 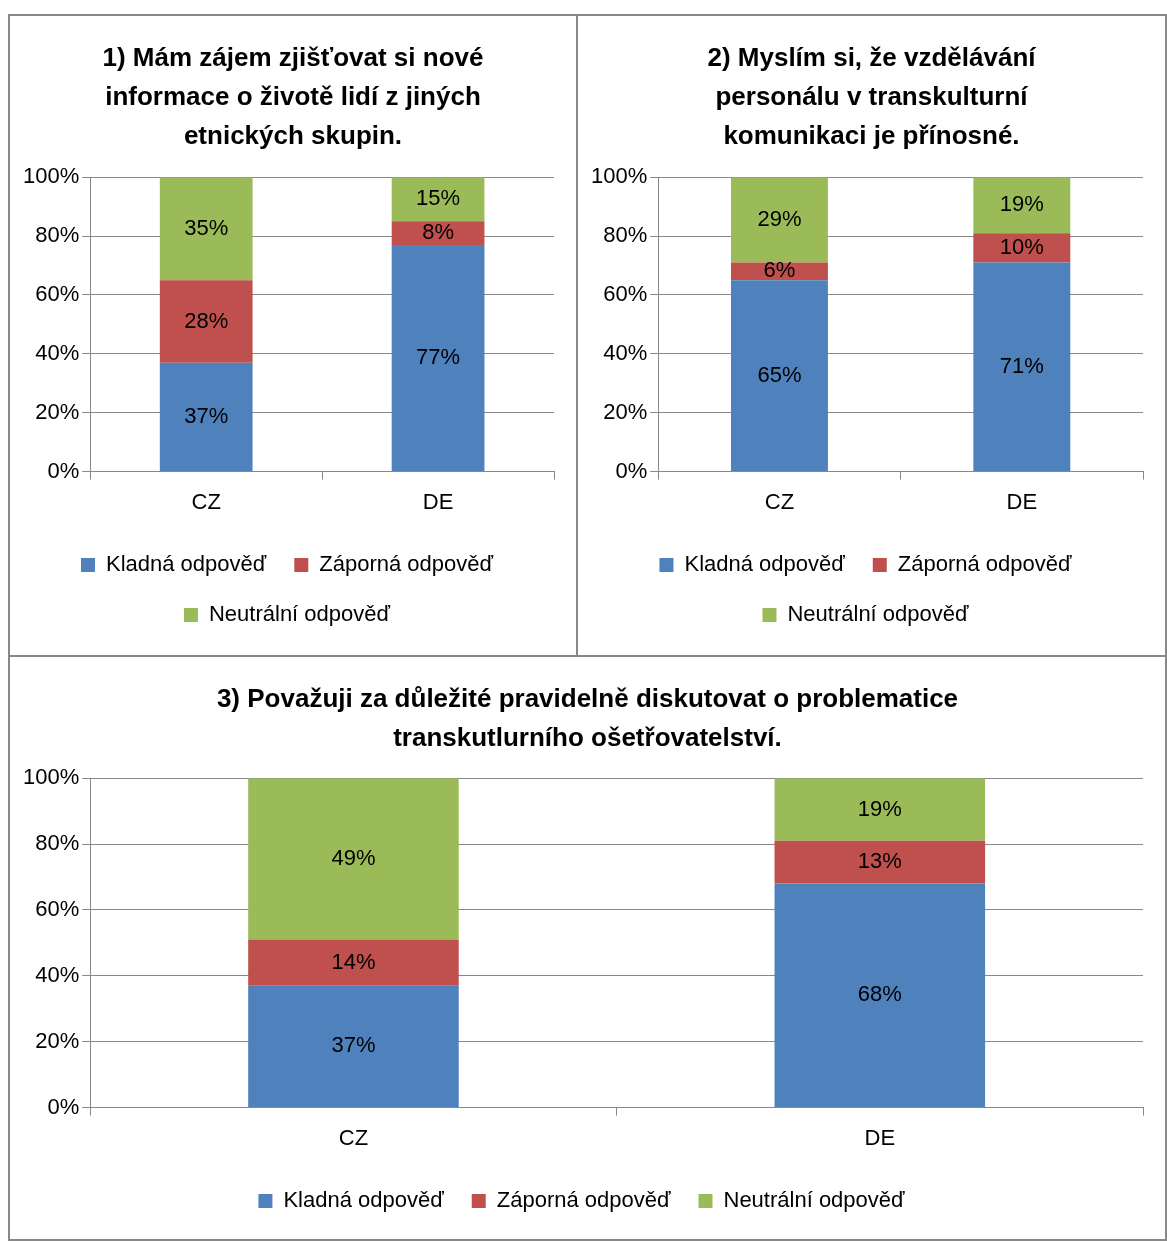 I want to click on chart-title: 1) Mám zájem zjišťovat si nové informace o životě lidí z jiných etnických skupin., so click(x=293, y=96).